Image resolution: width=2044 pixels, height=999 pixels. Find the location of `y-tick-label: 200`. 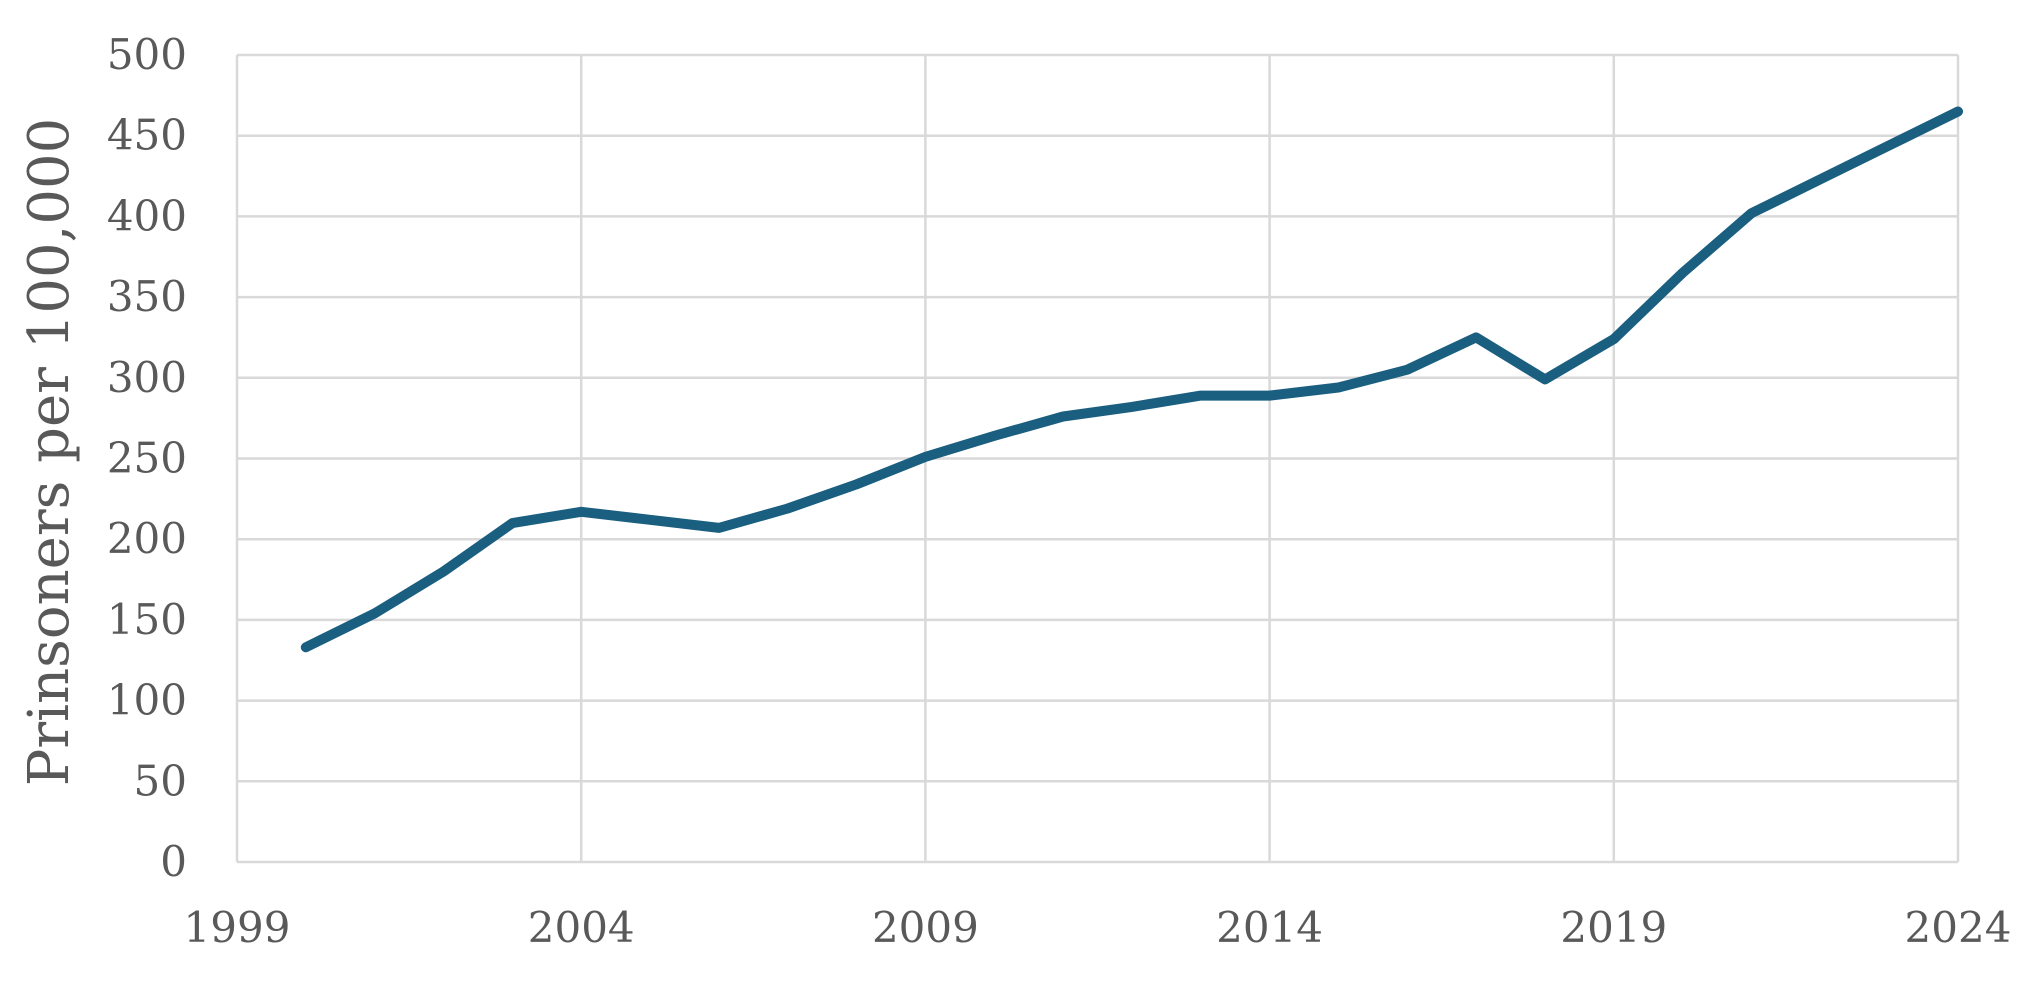

y-tick-label: 200 is located at coordinates (147, 538).